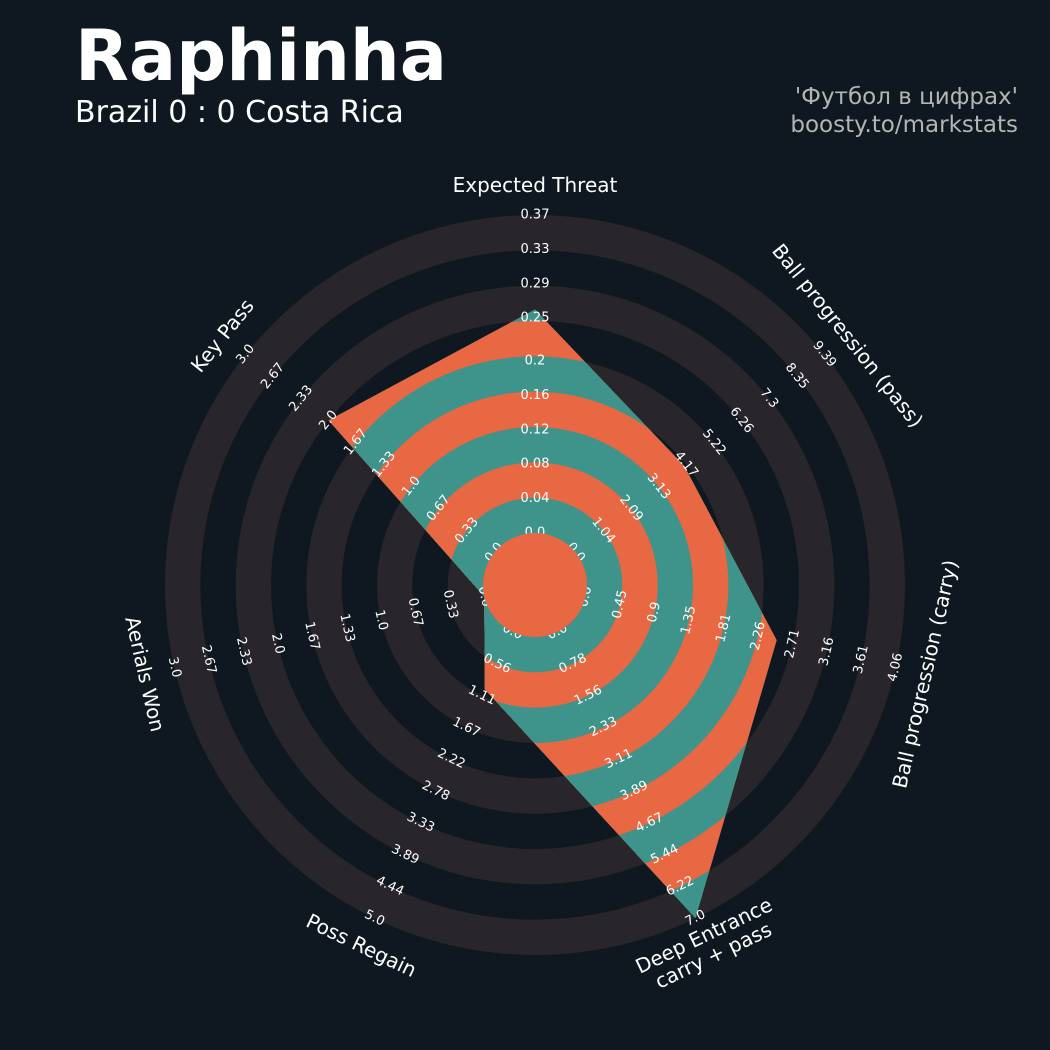 This screenshot has width=1050, height=1050. I want to click on tick-label: 0.37, so click(535, 215).